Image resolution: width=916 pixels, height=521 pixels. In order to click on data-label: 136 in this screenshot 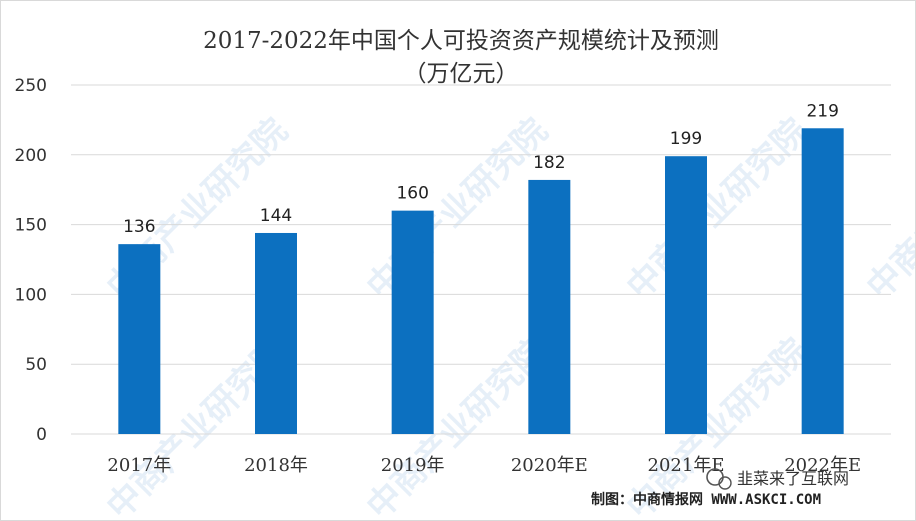, I will do `click(139, 227)`.